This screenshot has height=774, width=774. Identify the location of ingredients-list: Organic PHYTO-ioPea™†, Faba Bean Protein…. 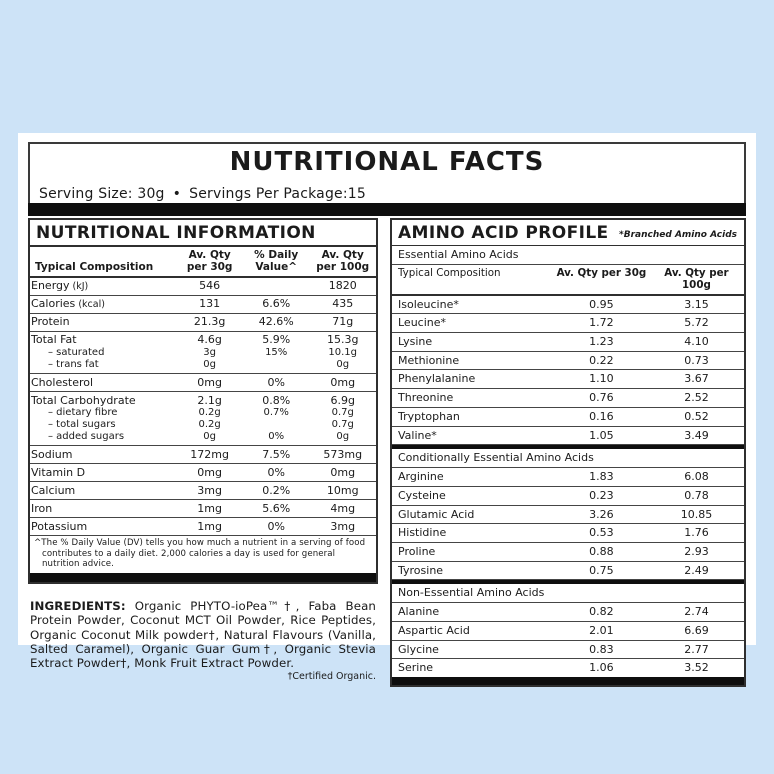
(203, 634).